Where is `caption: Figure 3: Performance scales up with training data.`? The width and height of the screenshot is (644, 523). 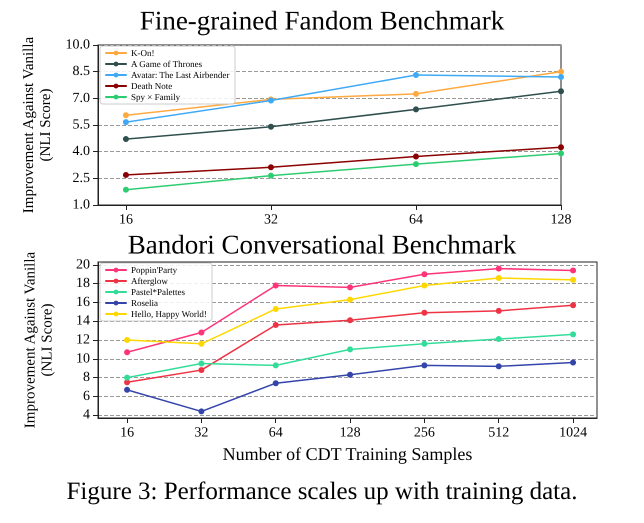 caption: Figure 3: Performance scales up with training data. is located at coordinates (322, 492).